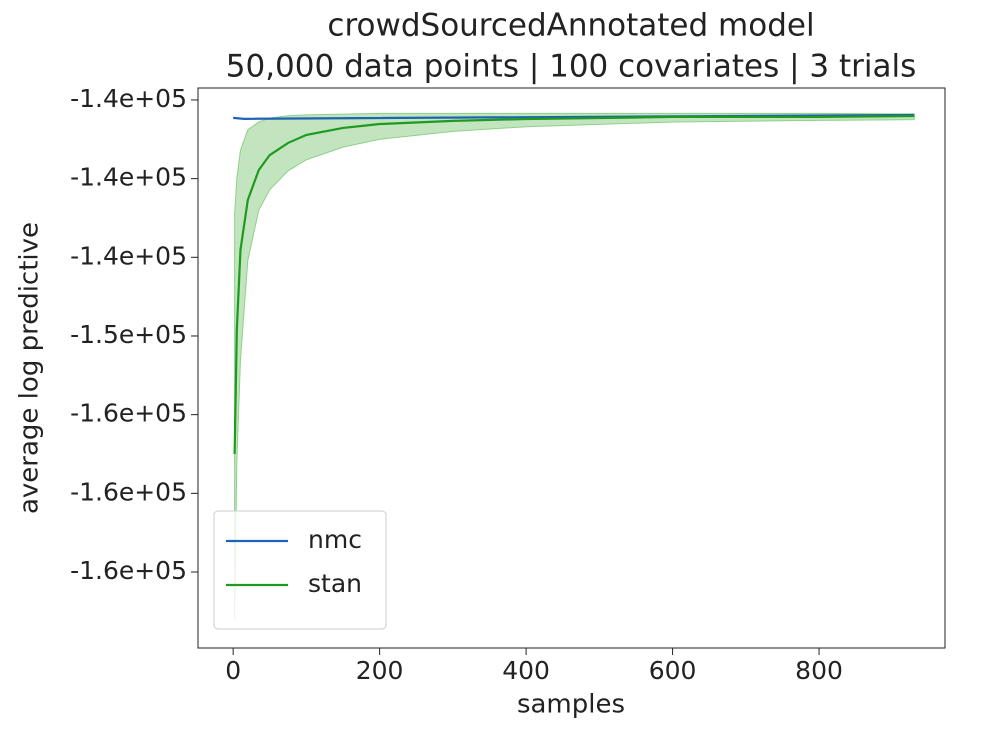 This screenshot has height=733, width=984. I want to click on x-tick-label: 200, so click(380, 670).